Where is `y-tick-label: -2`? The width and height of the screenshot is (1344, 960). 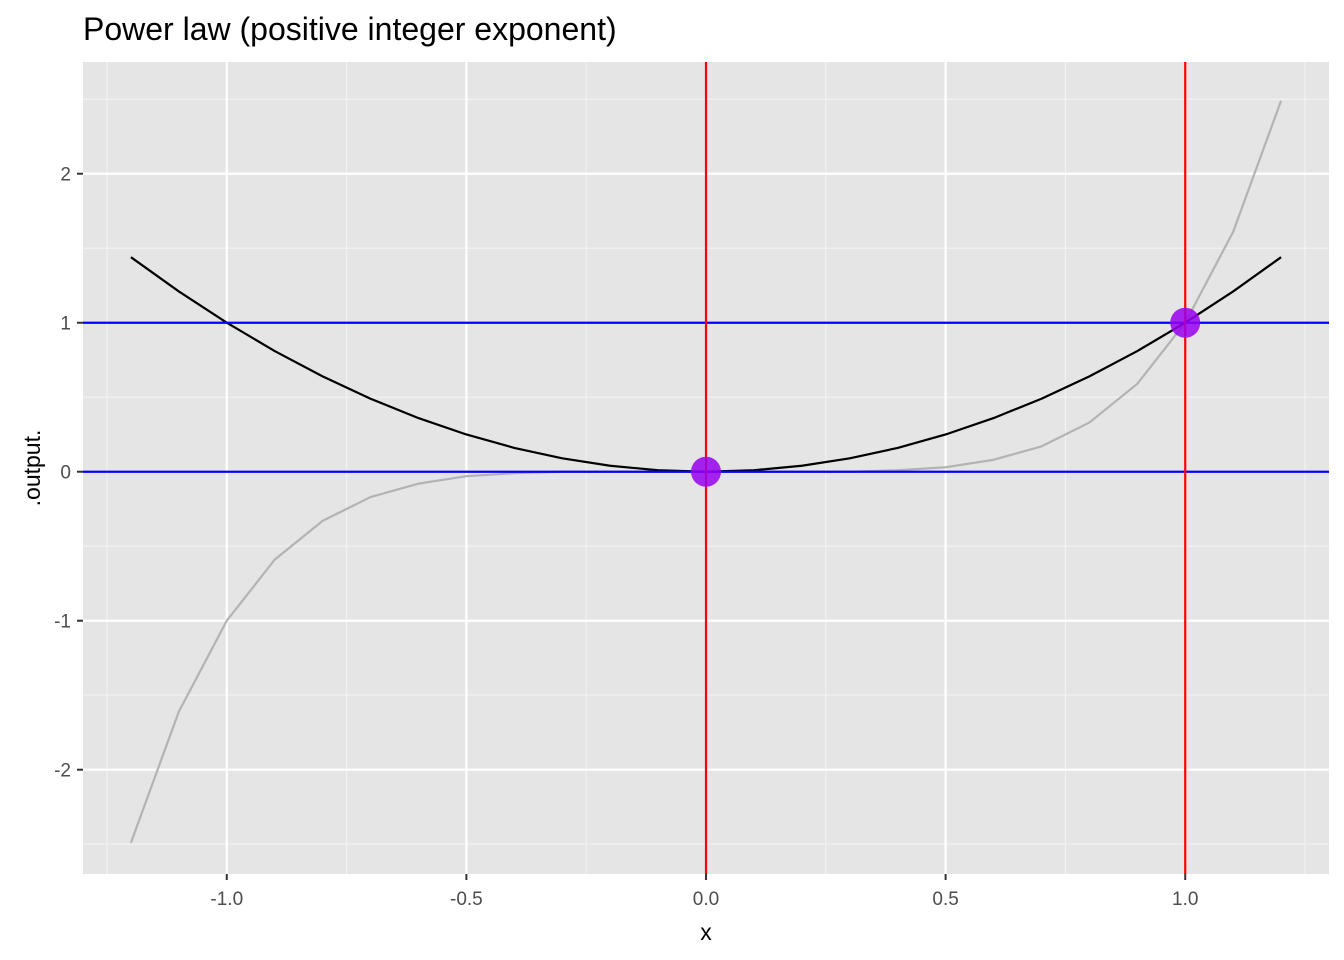 y-tick-label: -2 is located at coordinates (62, 771).